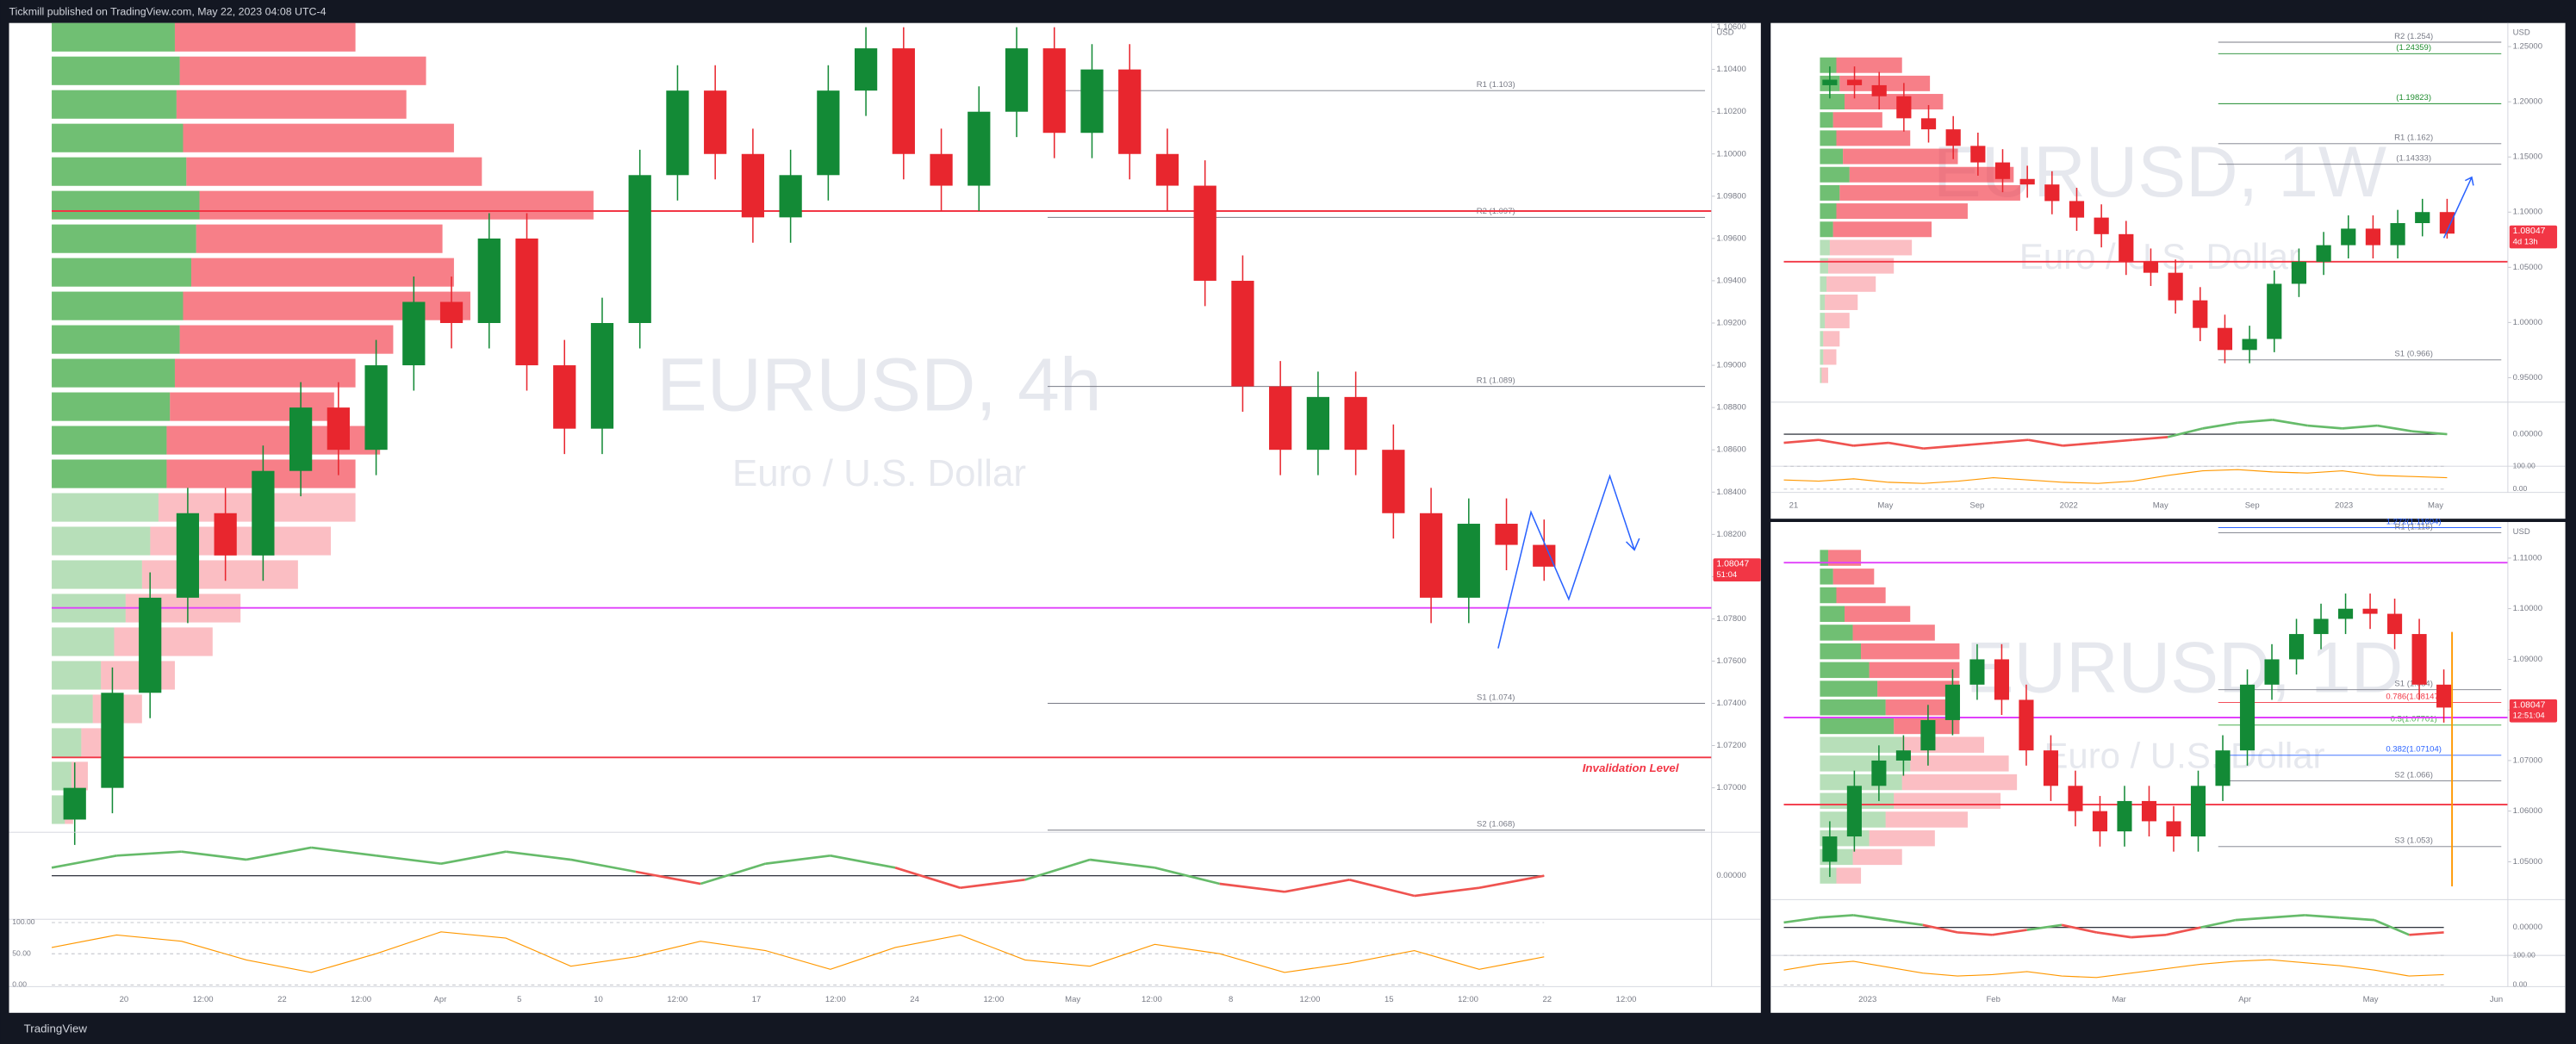  Describe the element at coordinates (2413, 354) in the screenshot. I see `pivot-label: S1 (0.966)` at that location.